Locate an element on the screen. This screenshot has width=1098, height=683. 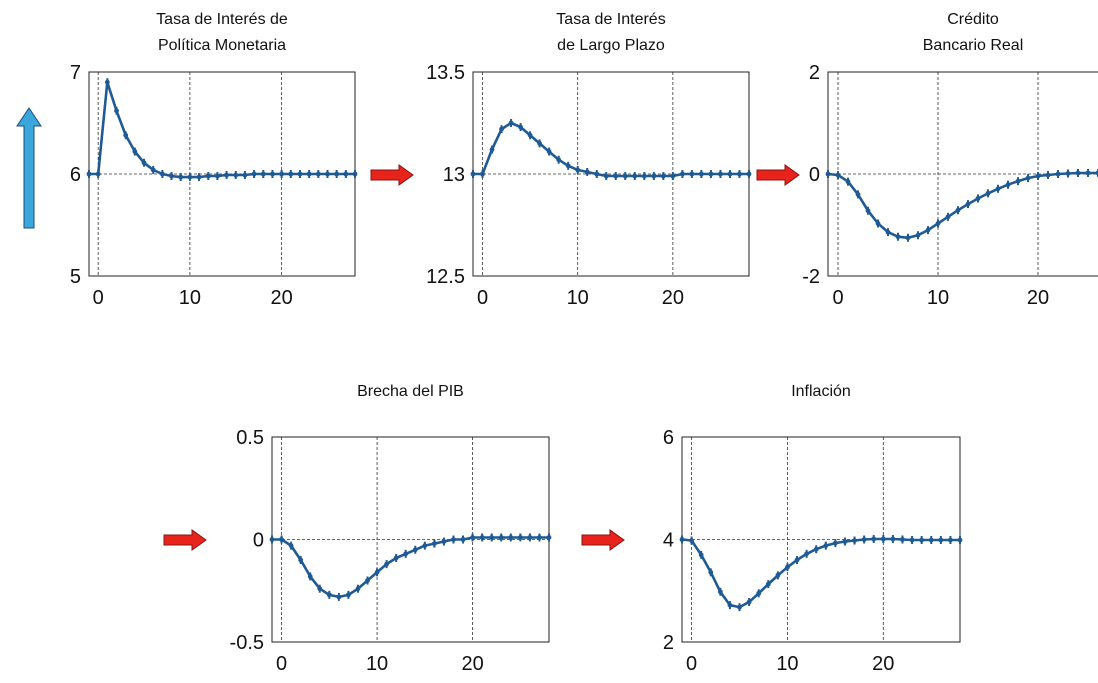
chart-title-line: Inflación is located at coordinates (821, 391).